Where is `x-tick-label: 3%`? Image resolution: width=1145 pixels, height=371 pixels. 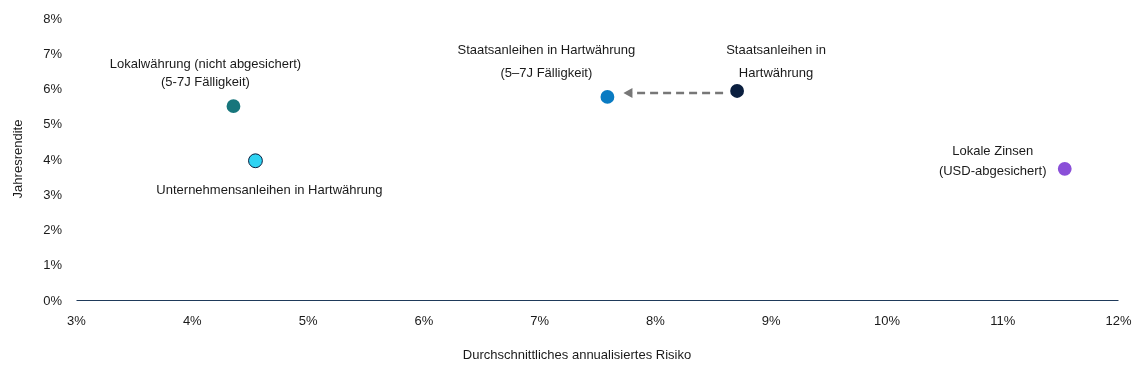
x-tick-label: 3% is located at coordinates (77, 321).